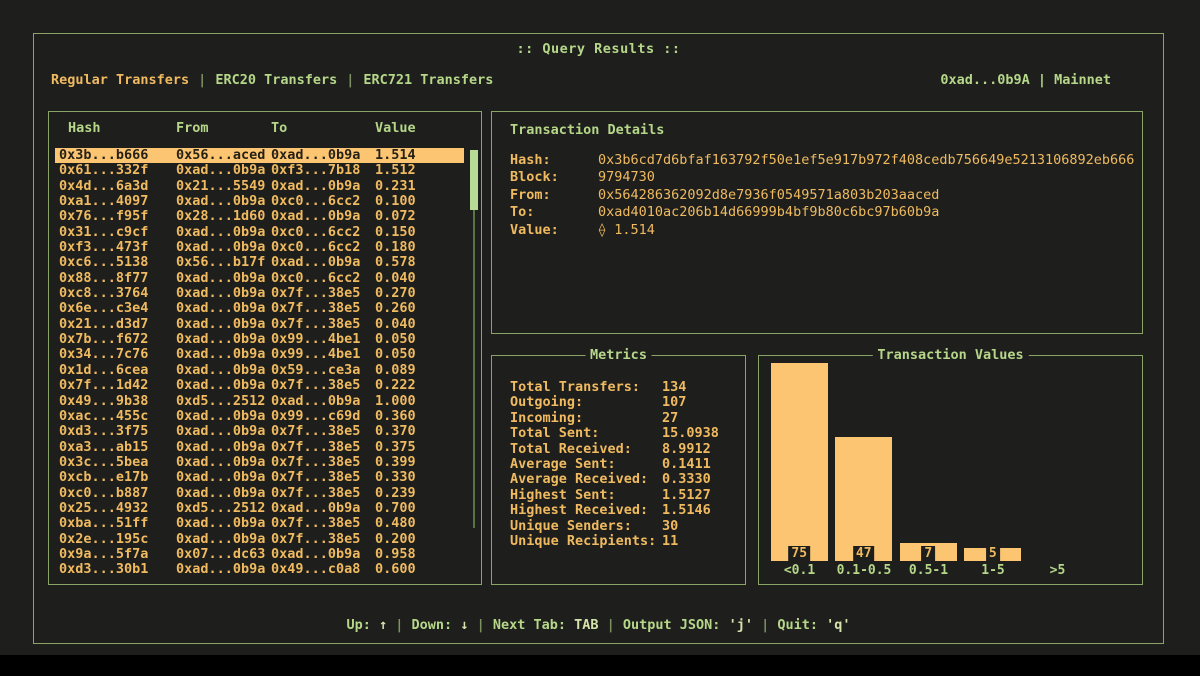 This screenshot has width=1200, height=676. What do you see at coordinates (395, 155) in the screenshot?
I see `cell-value: 1.514` at bounding box center [395, 155].